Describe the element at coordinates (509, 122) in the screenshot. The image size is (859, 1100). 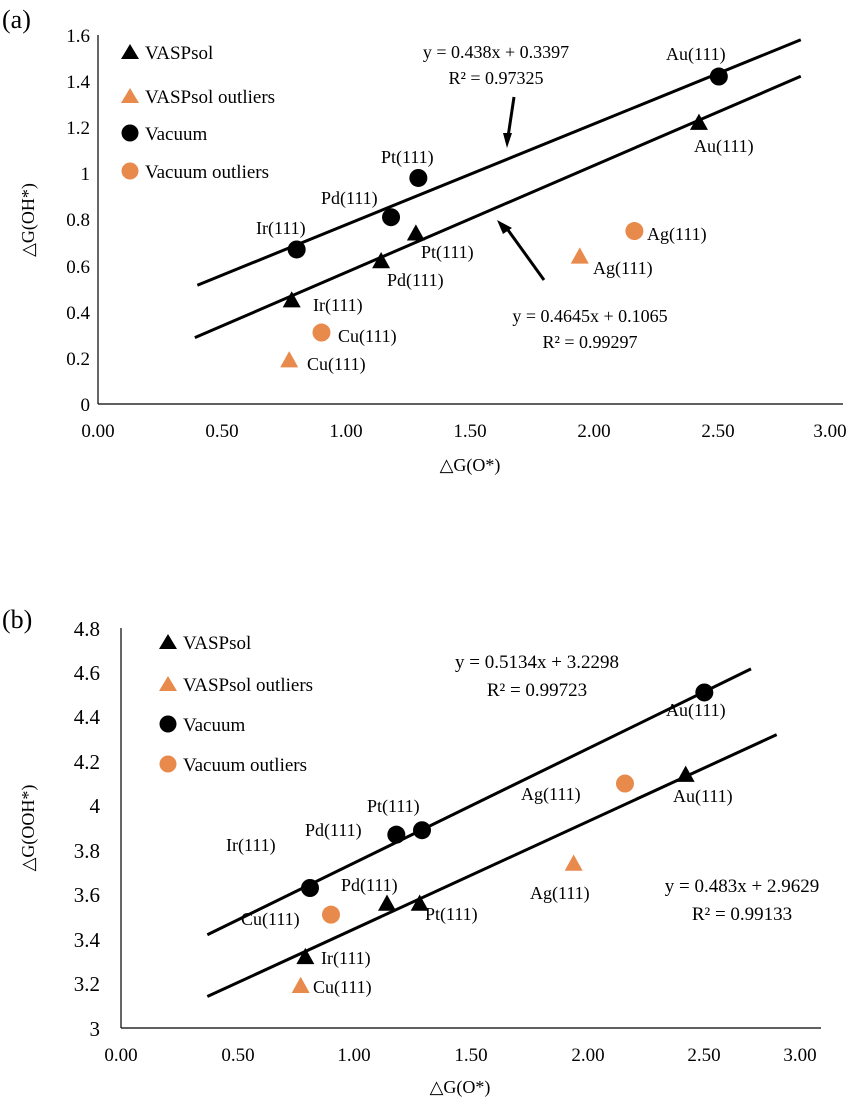
I see `arrow-to-vacuum-fit` at that location.